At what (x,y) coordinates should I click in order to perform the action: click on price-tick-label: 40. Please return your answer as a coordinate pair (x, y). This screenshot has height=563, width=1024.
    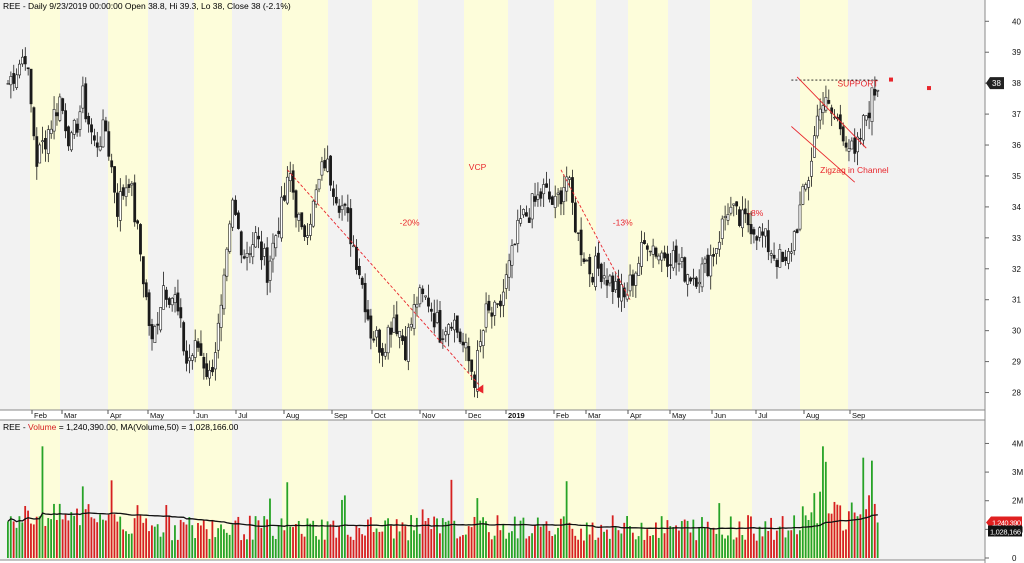
    Looking at the image, I should click on (1016, 21).